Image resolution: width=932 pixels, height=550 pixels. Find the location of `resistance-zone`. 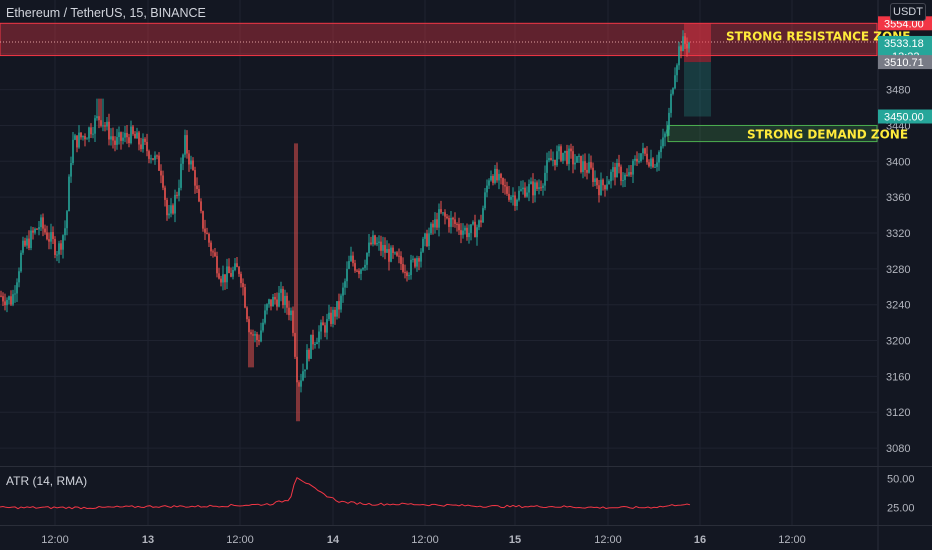

resistance-zone is located at coordinates (439, 39).